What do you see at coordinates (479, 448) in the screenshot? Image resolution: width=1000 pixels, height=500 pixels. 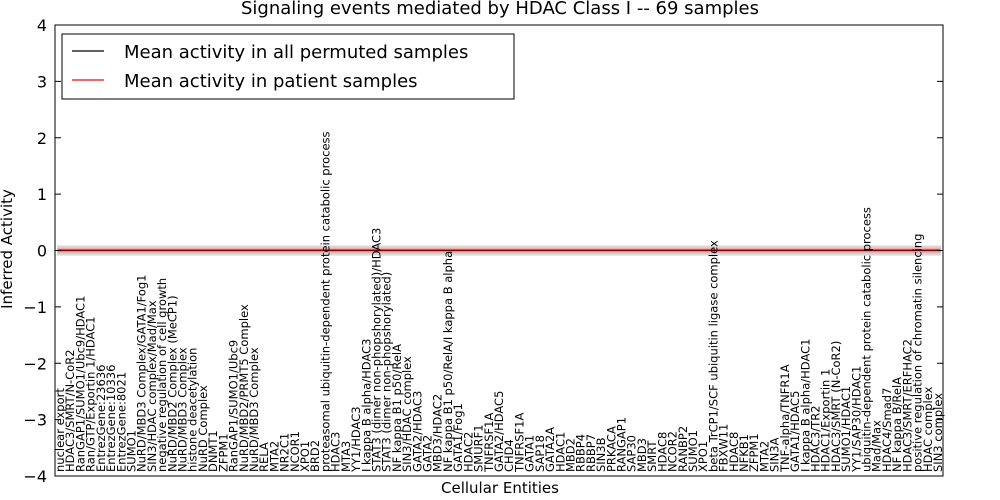 I see `x-tick-label: SMURF1` at bounding box center [479, 448].